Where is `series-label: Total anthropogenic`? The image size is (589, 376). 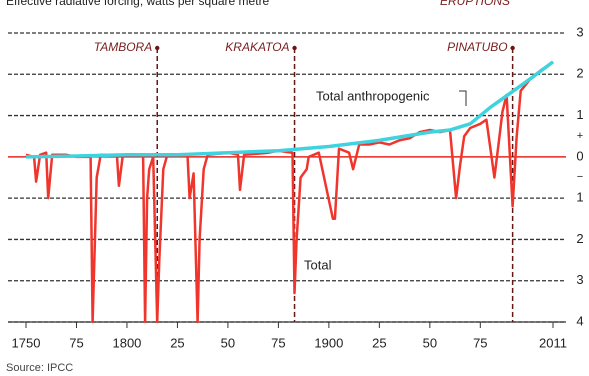 series-label: Total anthropogenic is located at coordinates (373, 95).